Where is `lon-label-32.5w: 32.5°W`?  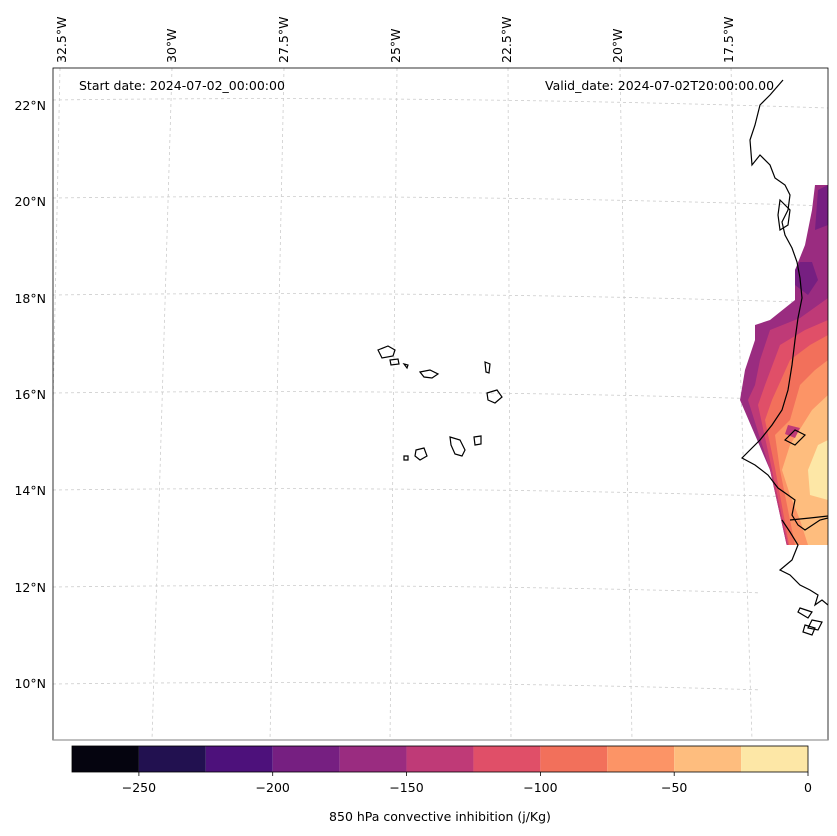
lon-label-32.5w: 32.5°W is located at coordinates (61, 39).